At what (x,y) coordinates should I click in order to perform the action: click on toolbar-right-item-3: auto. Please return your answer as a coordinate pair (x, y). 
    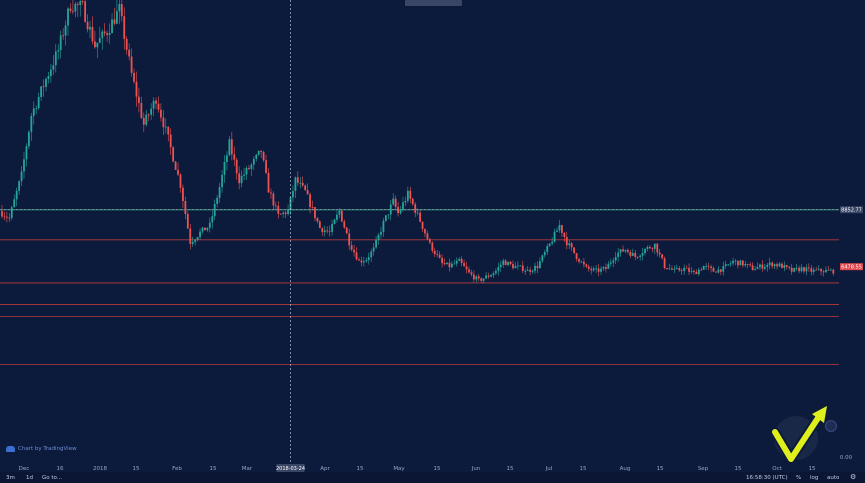
    Looking at the image, I should click on (833, 478).